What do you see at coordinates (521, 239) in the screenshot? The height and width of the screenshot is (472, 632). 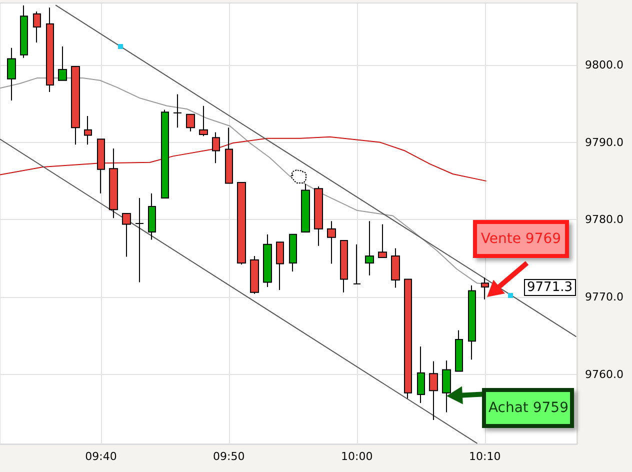 I see `annotation: Vente 9769` at bounding box center [521, 239].